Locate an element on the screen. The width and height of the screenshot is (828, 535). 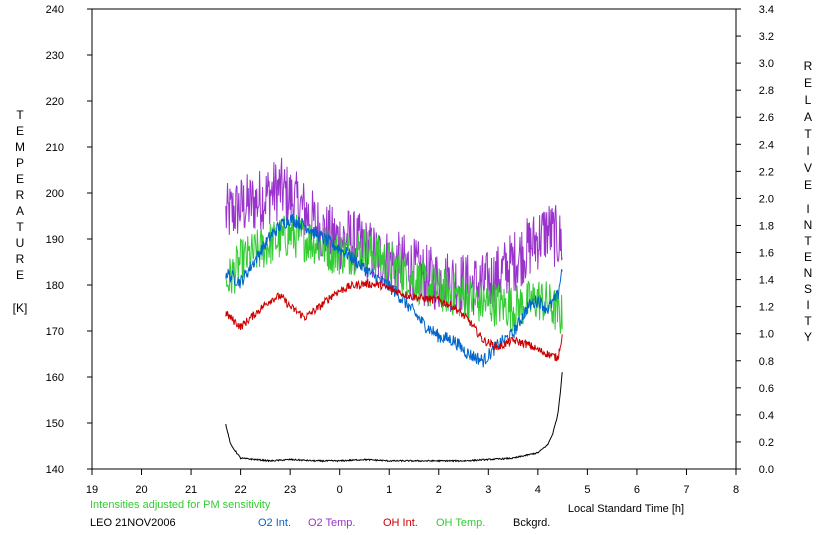
legend-oh-int: OH Int. is located at coordinates (400, 523).